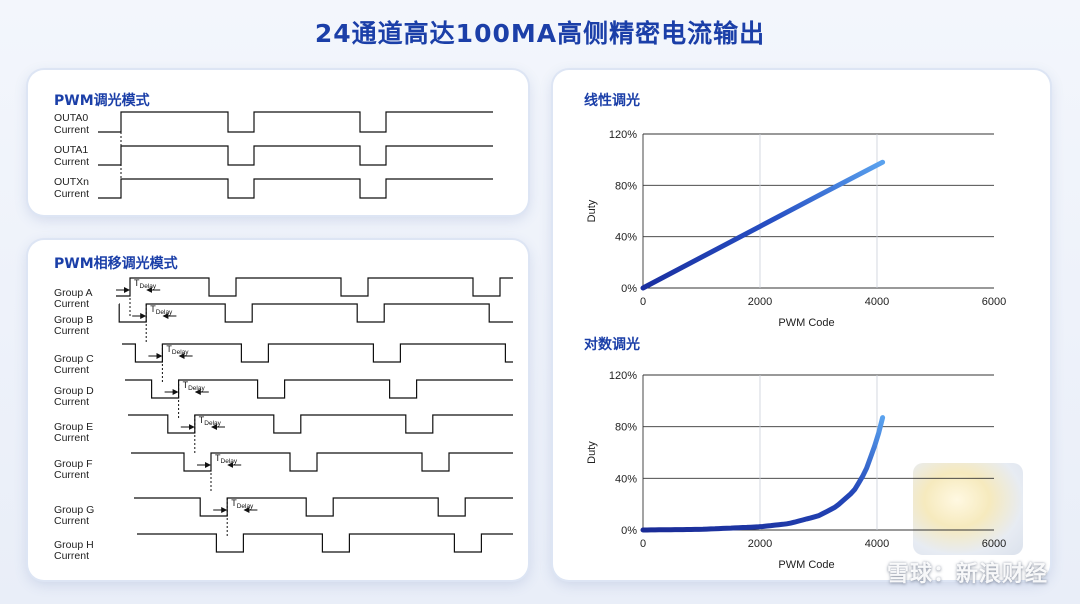  I want to click on pwm-signal-2: OUTXn Current, so click(273, 188).